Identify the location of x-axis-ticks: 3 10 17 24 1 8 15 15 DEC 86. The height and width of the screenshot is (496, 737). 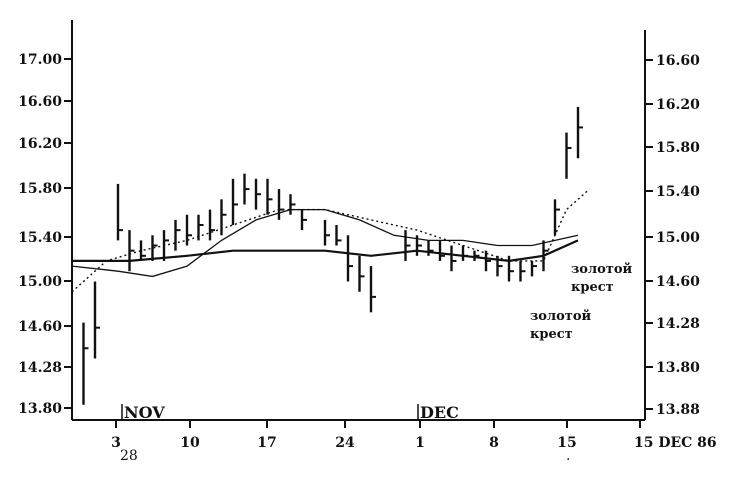
(414, 435).